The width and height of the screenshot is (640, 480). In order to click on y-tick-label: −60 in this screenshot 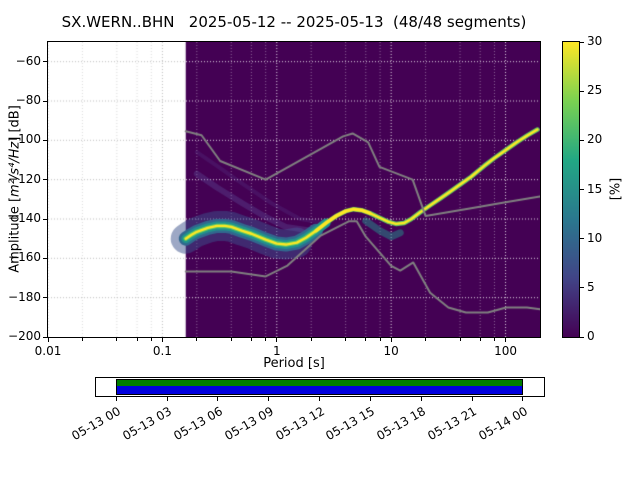, I will do `click(28, 60)`.